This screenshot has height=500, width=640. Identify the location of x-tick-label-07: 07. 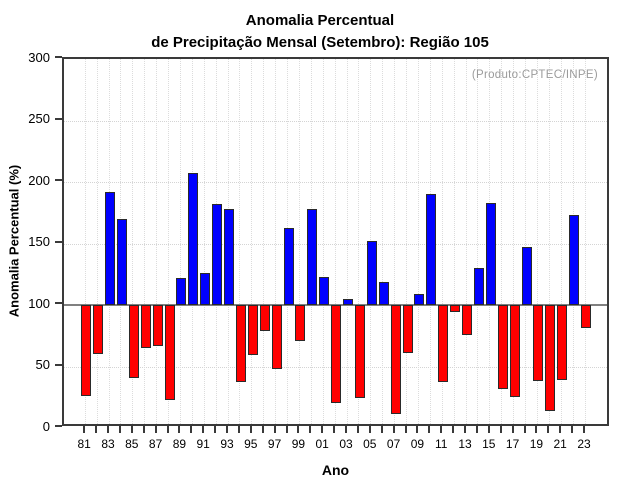
(393, 444).